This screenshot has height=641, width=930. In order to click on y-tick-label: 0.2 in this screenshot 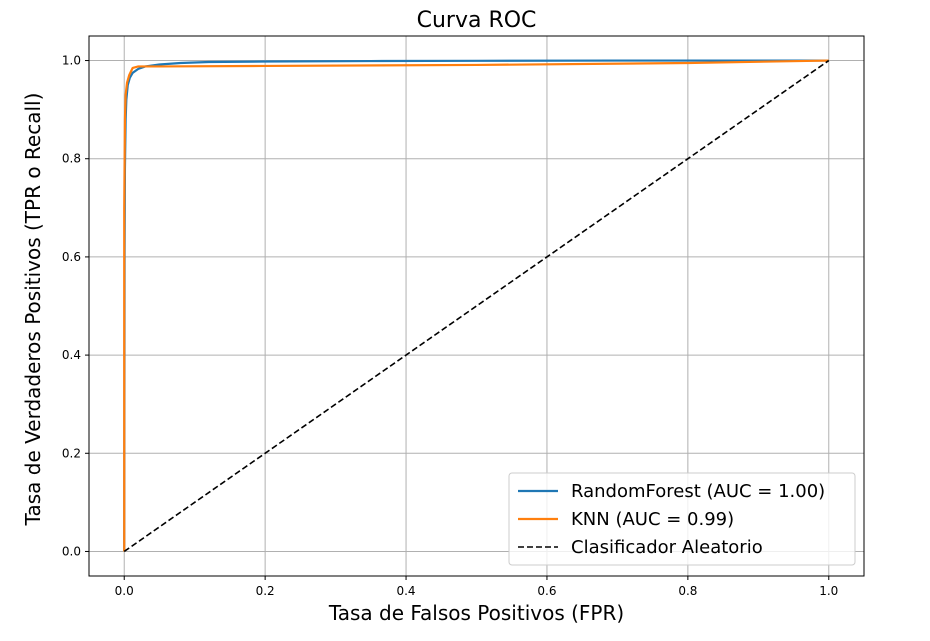, I will do `click(71, 453)`.